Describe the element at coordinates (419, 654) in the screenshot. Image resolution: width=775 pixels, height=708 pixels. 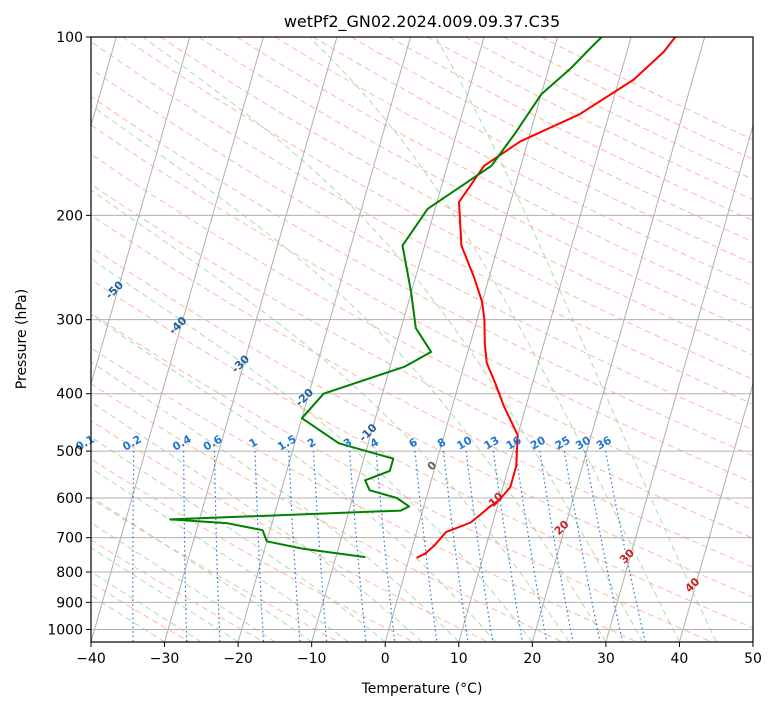
I see `x-axis: −40 −30 −20 −10 0 10 20 30 40 50` at that location.